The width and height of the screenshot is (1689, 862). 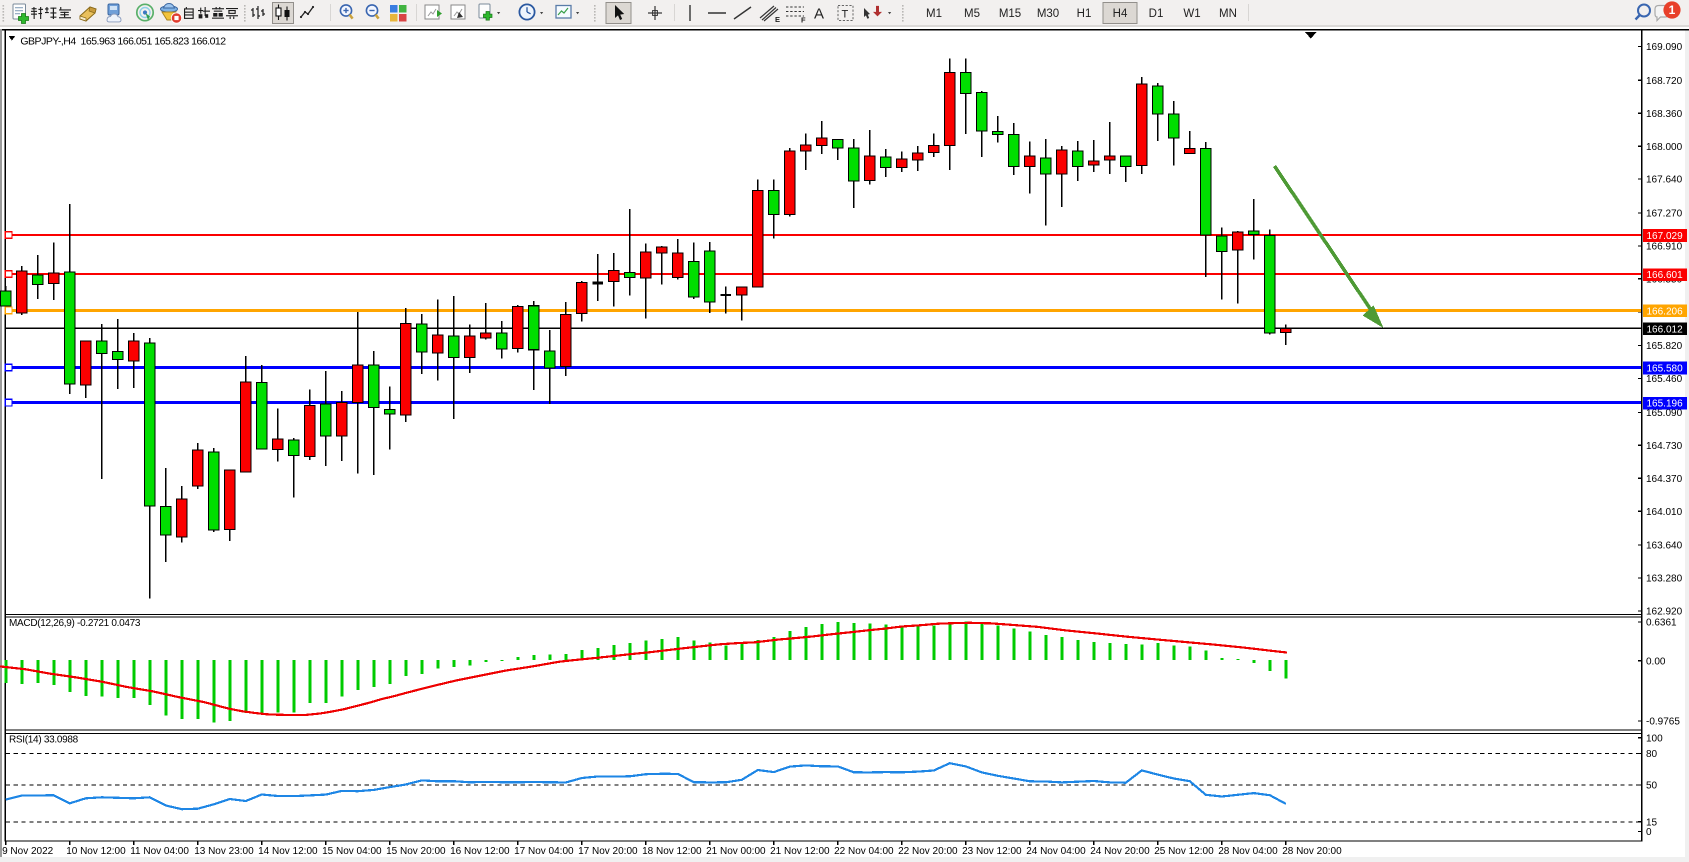 I want to click on svg-text: F, so click(x=803, y=20).